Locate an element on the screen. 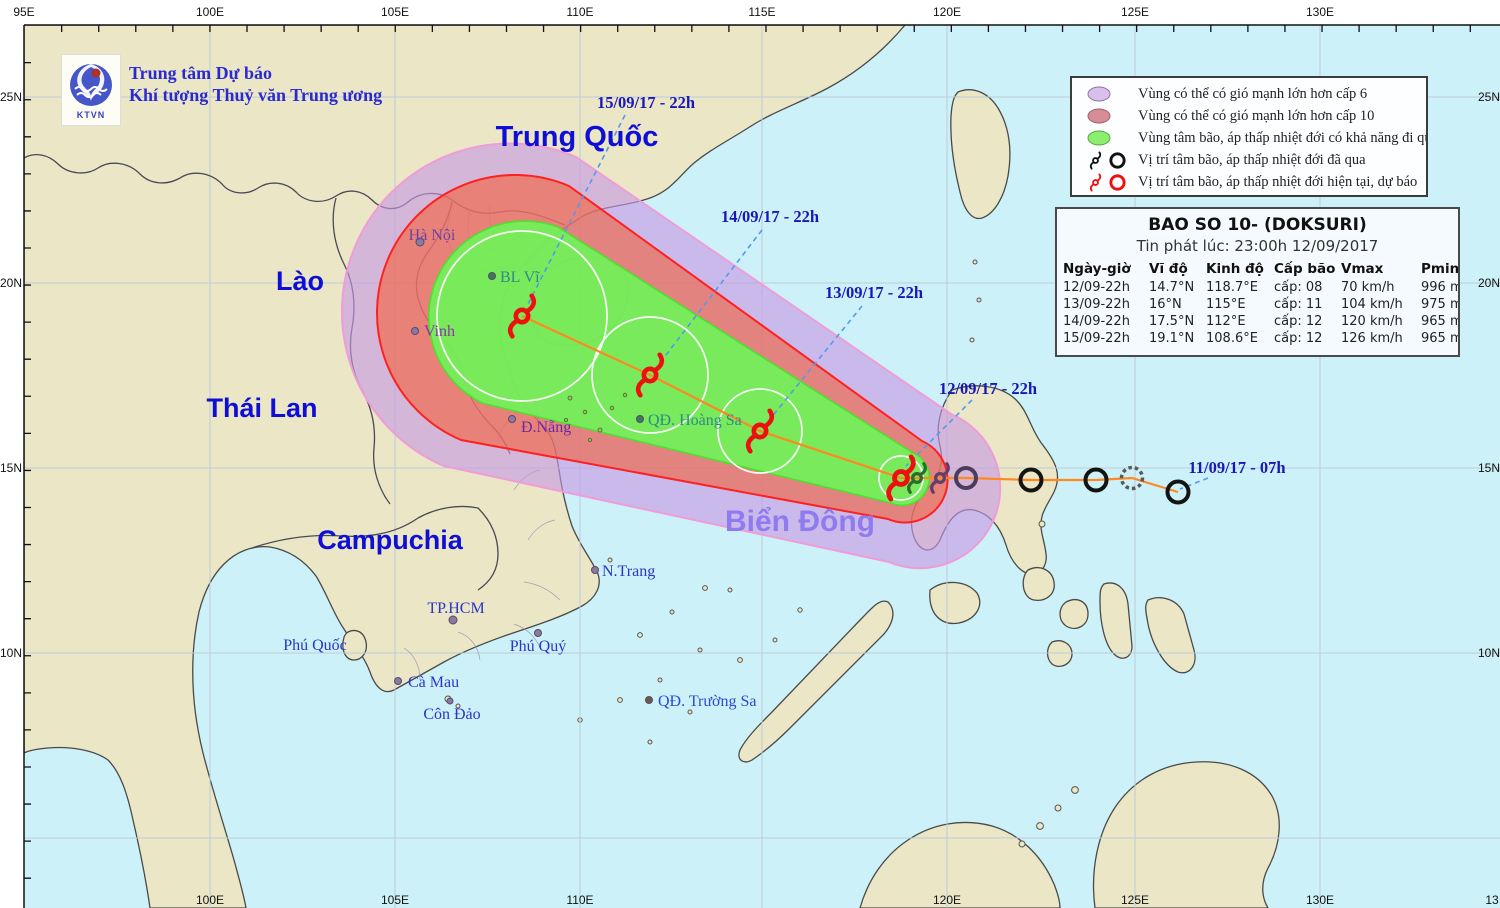  palawan-island is located at coordinates (816, 681).